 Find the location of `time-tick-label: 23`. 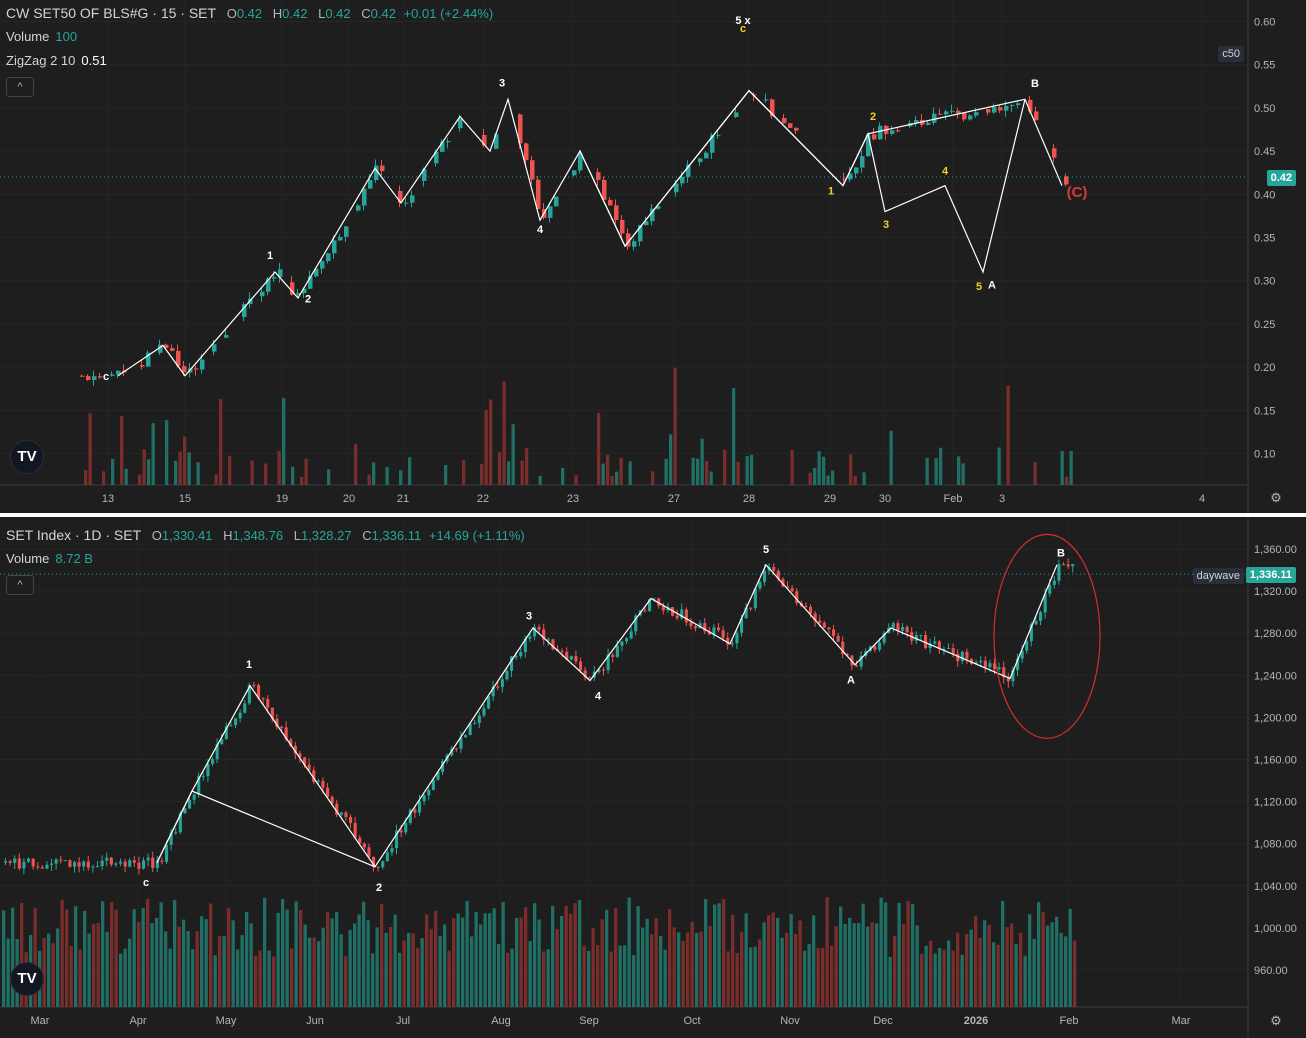

time-tick-label: 23 is located at coordinates (573, 499).